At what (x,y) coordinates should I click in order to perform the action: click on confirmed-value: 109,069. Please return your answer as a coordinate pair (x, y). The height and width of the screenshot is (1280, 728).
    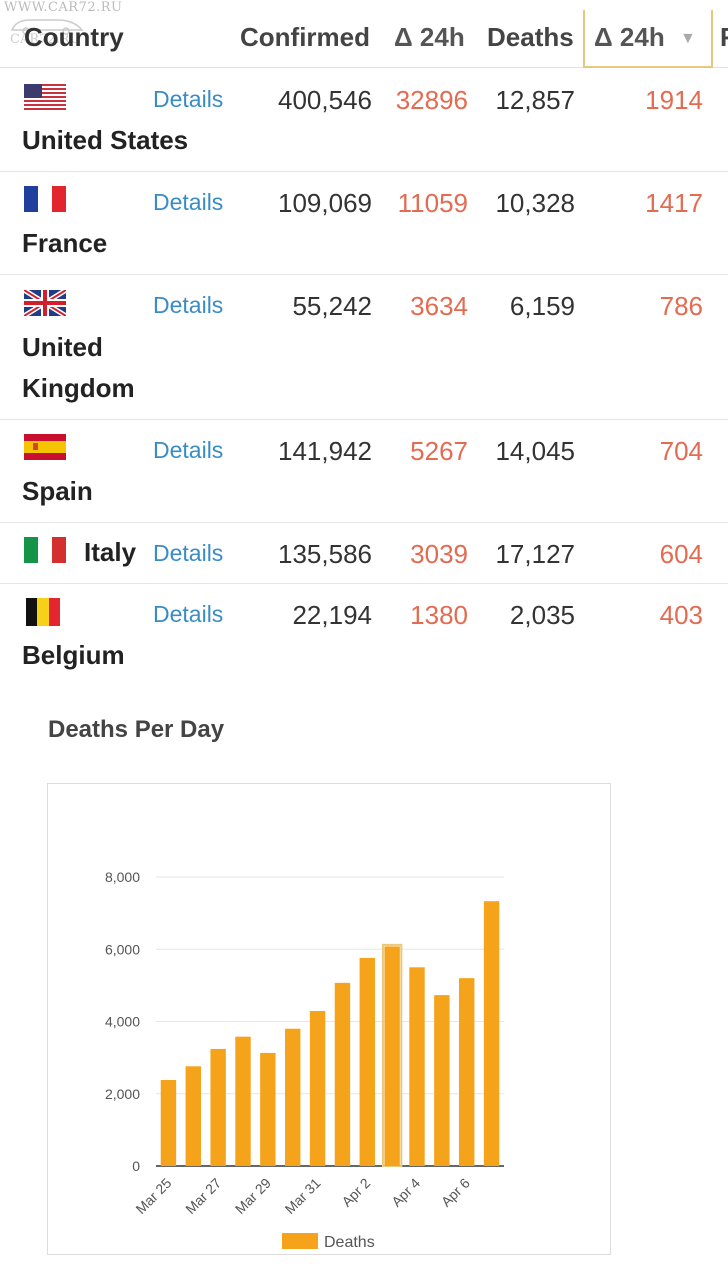
    Looking at the image, I should click on (325, 203).